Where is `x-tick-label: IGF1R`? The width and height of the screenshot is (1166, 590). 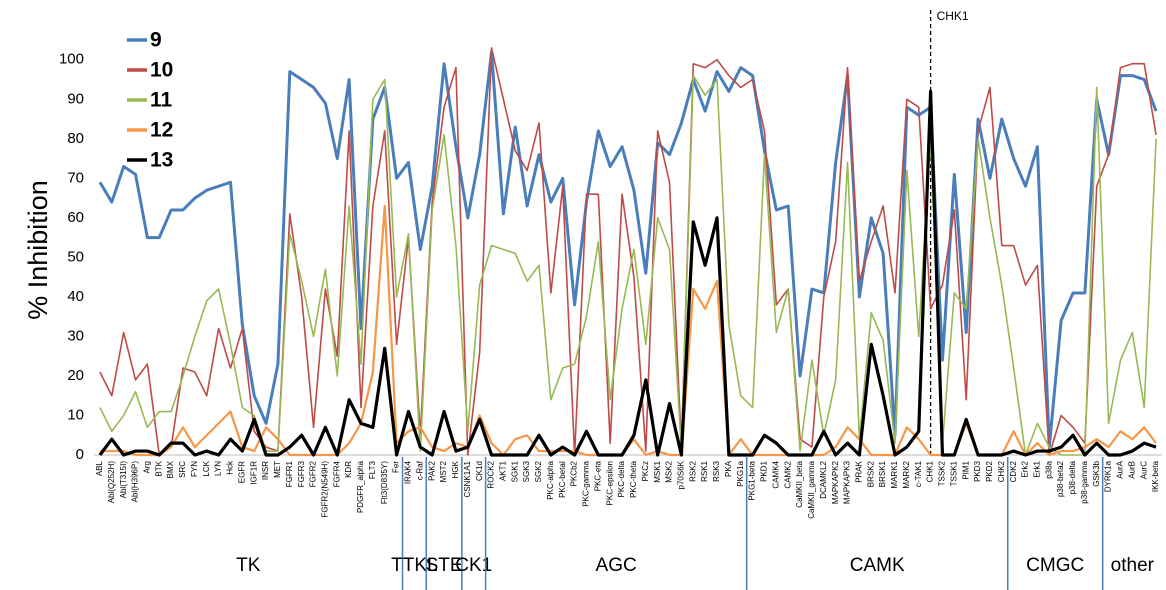 x-tick-label: IGF1R is located at coordinates (253, 473).